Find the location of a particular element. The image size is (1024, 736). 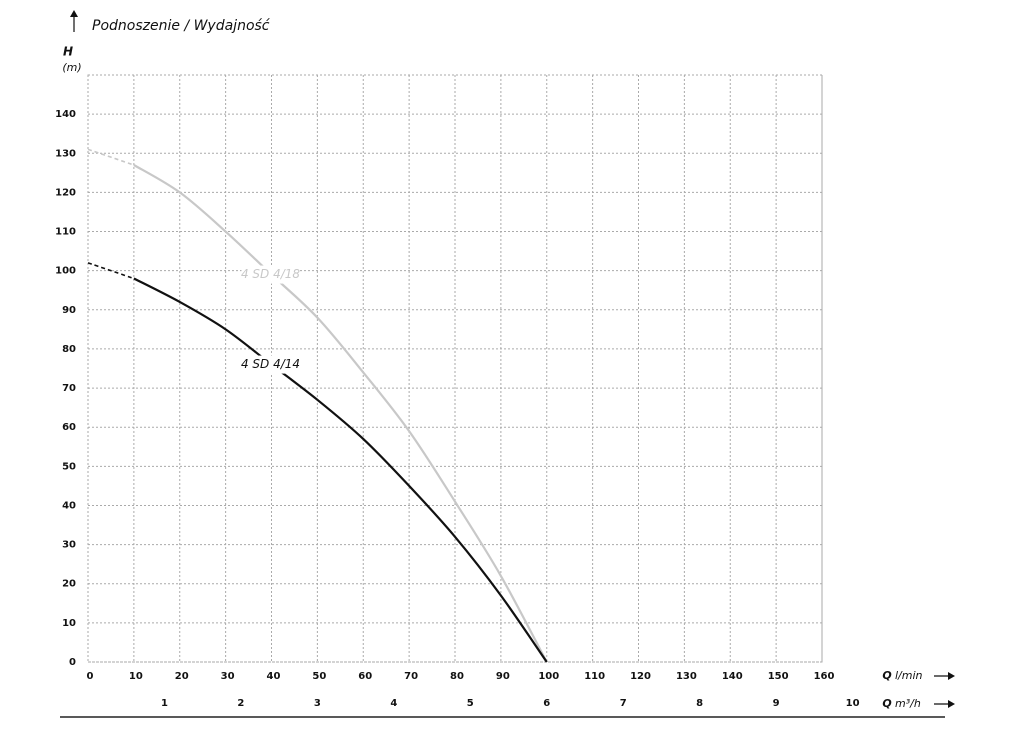

x2-tick-label: 1 is located at coordinates (164, 703).